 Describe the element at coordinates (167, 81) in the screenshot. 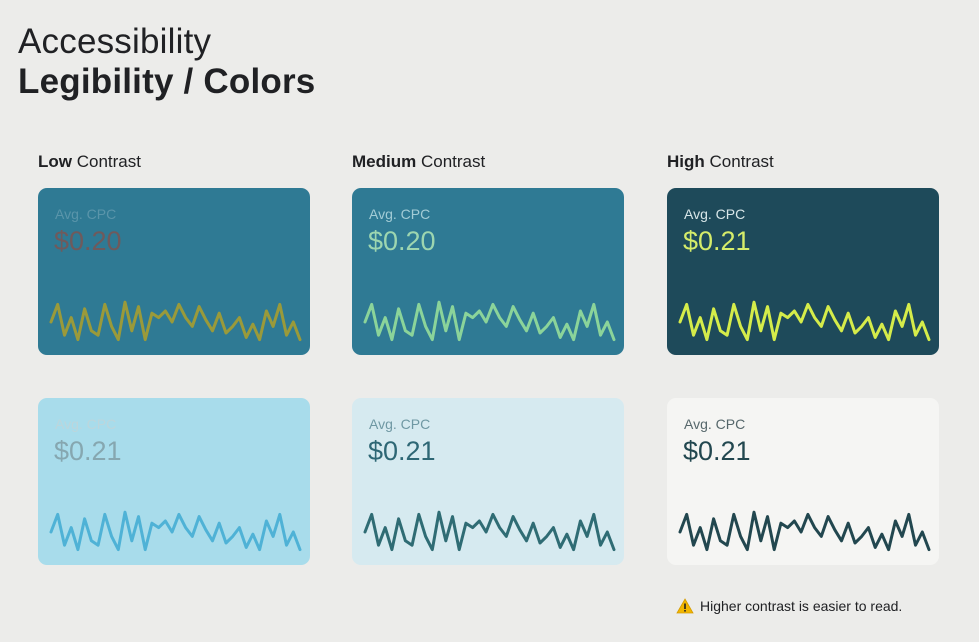

I see `title-line-2: Legibility / Colors` at that location.